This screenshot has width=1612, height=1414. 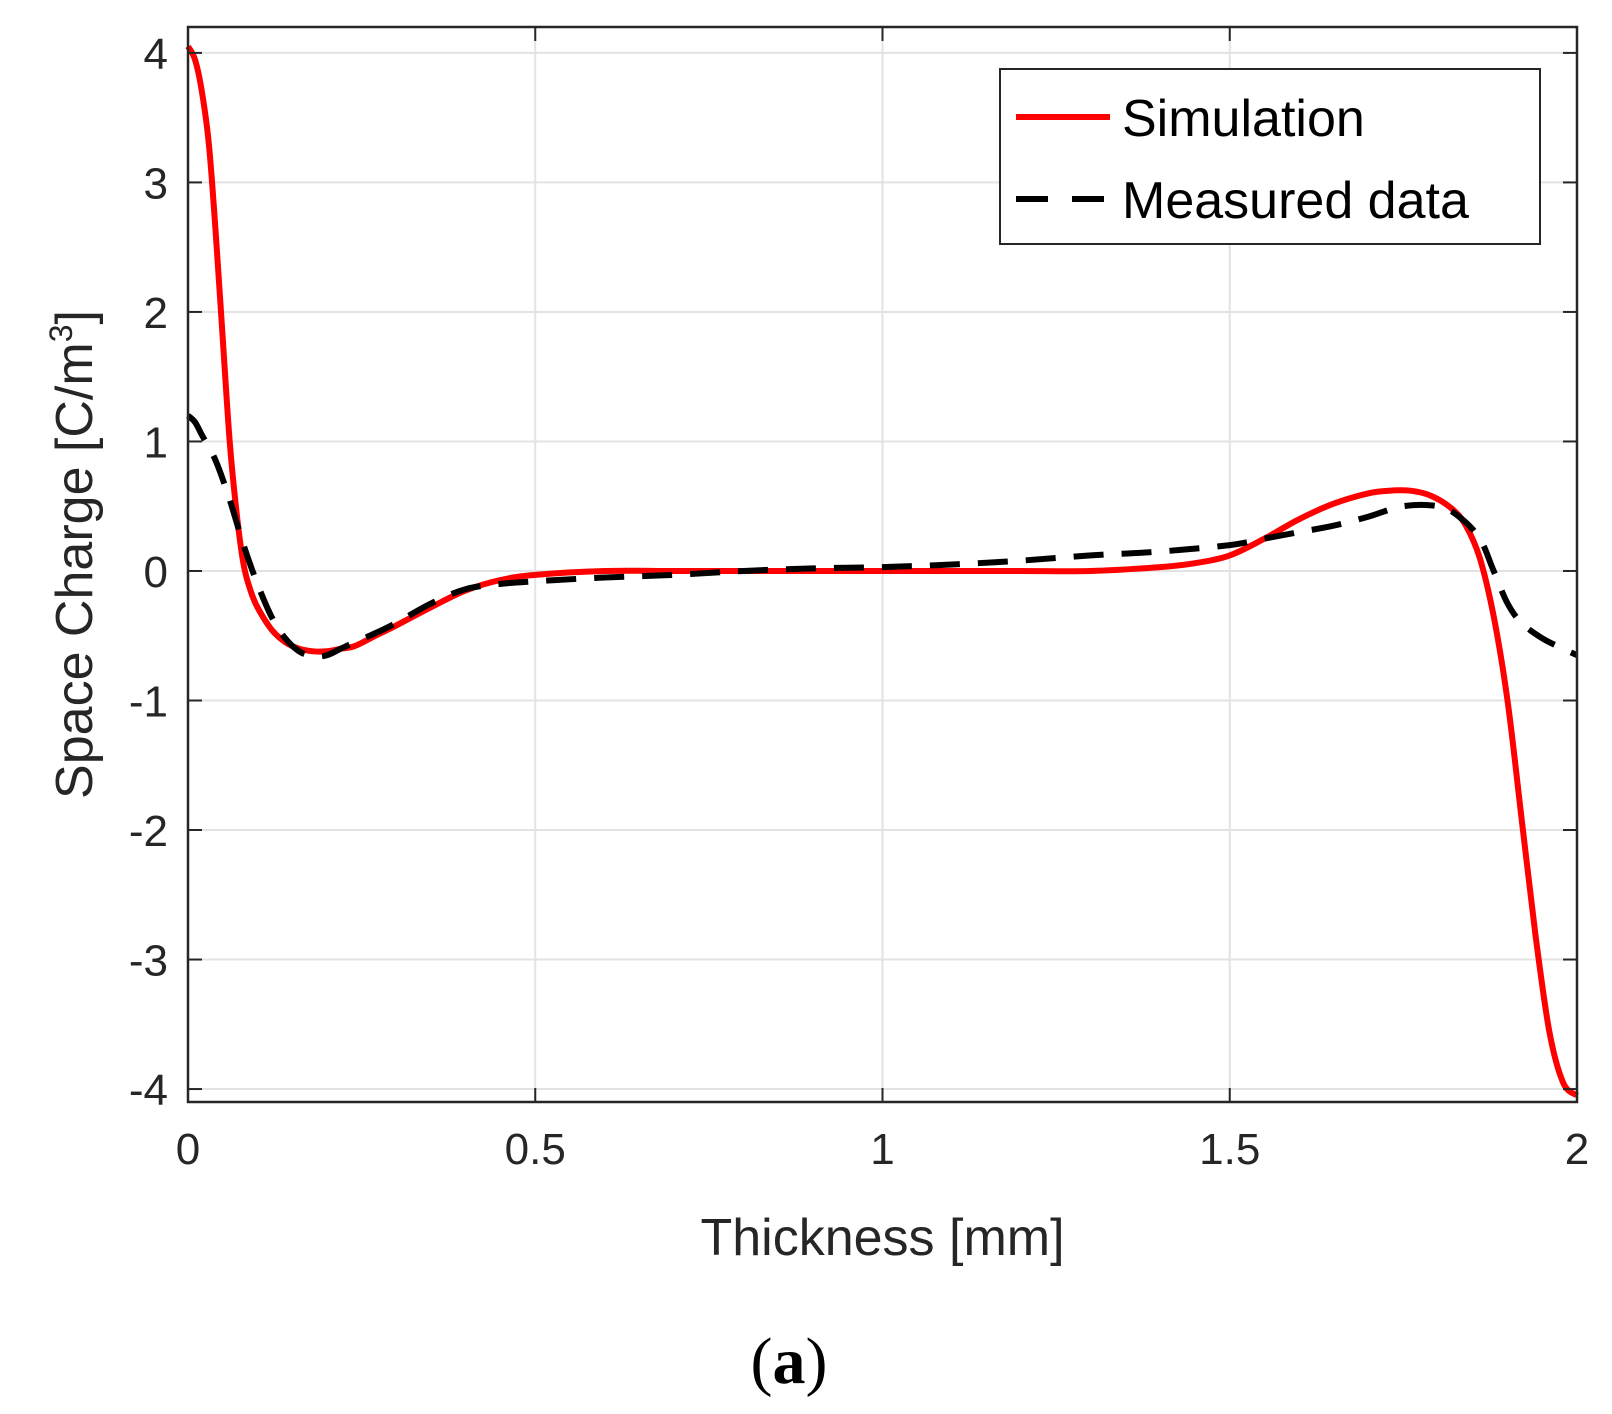 I want to click on y-axis-title: Space Charge [C/m3], so click(x=73, y=554).